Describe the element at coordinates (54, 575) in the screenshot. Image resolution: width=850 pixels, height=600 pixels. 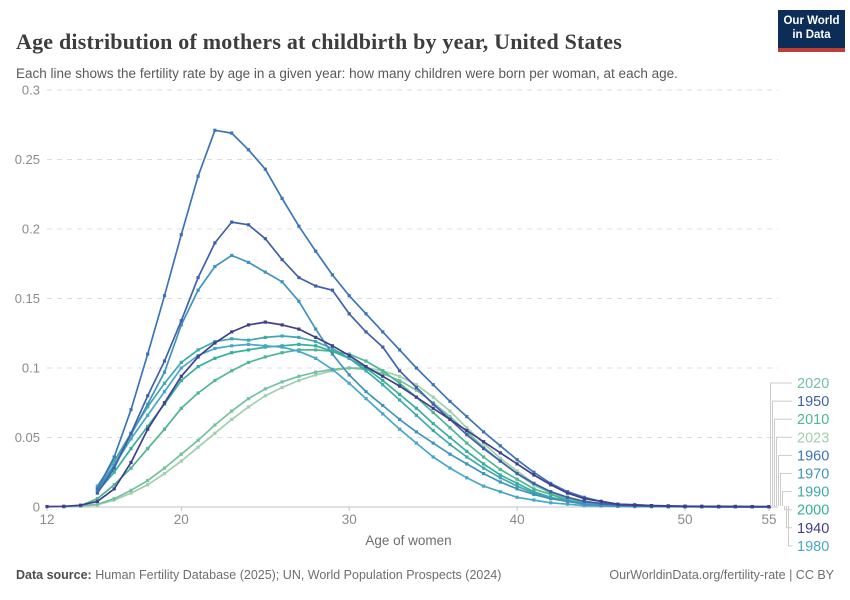
I see `data-source-label: Data source:` at that location.